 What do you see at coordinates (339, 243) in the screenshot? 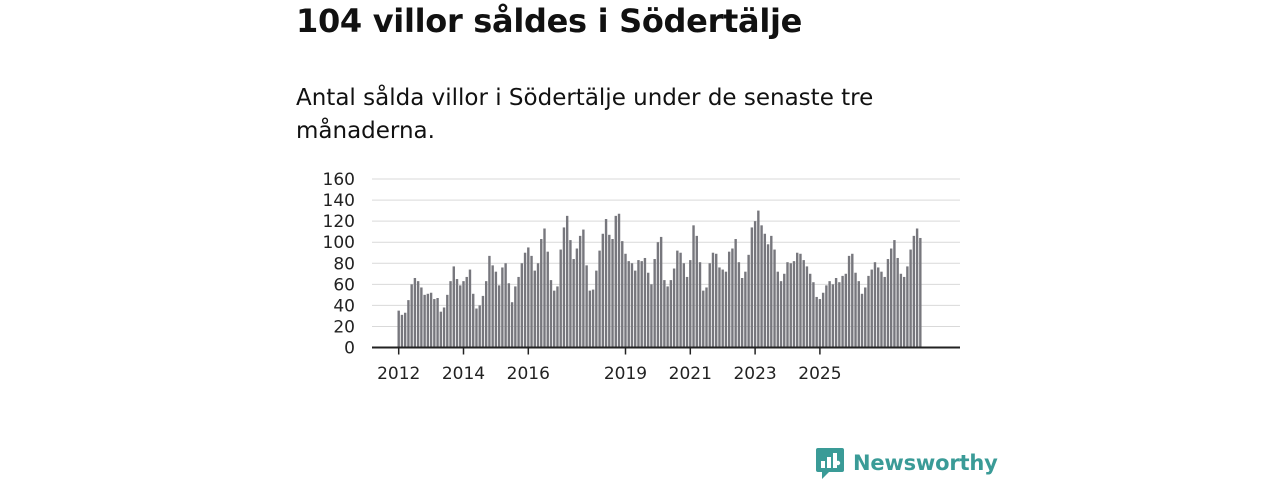
I see `y-tick-label: 100` at bounding box center [339, 243].